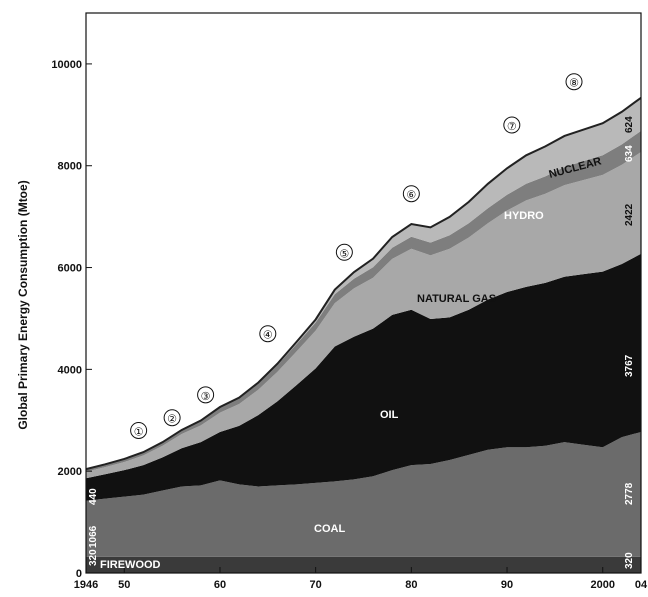  I want to click on y-tick-label: 0, so click(79, 574).